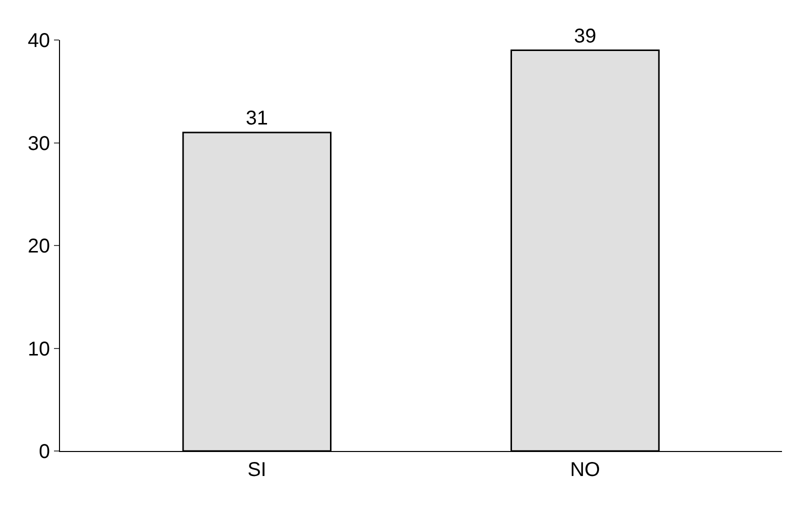 The width and height of the screenshot is (812, 511). I want to click on y-tick-label: 0, so click(44, 452).